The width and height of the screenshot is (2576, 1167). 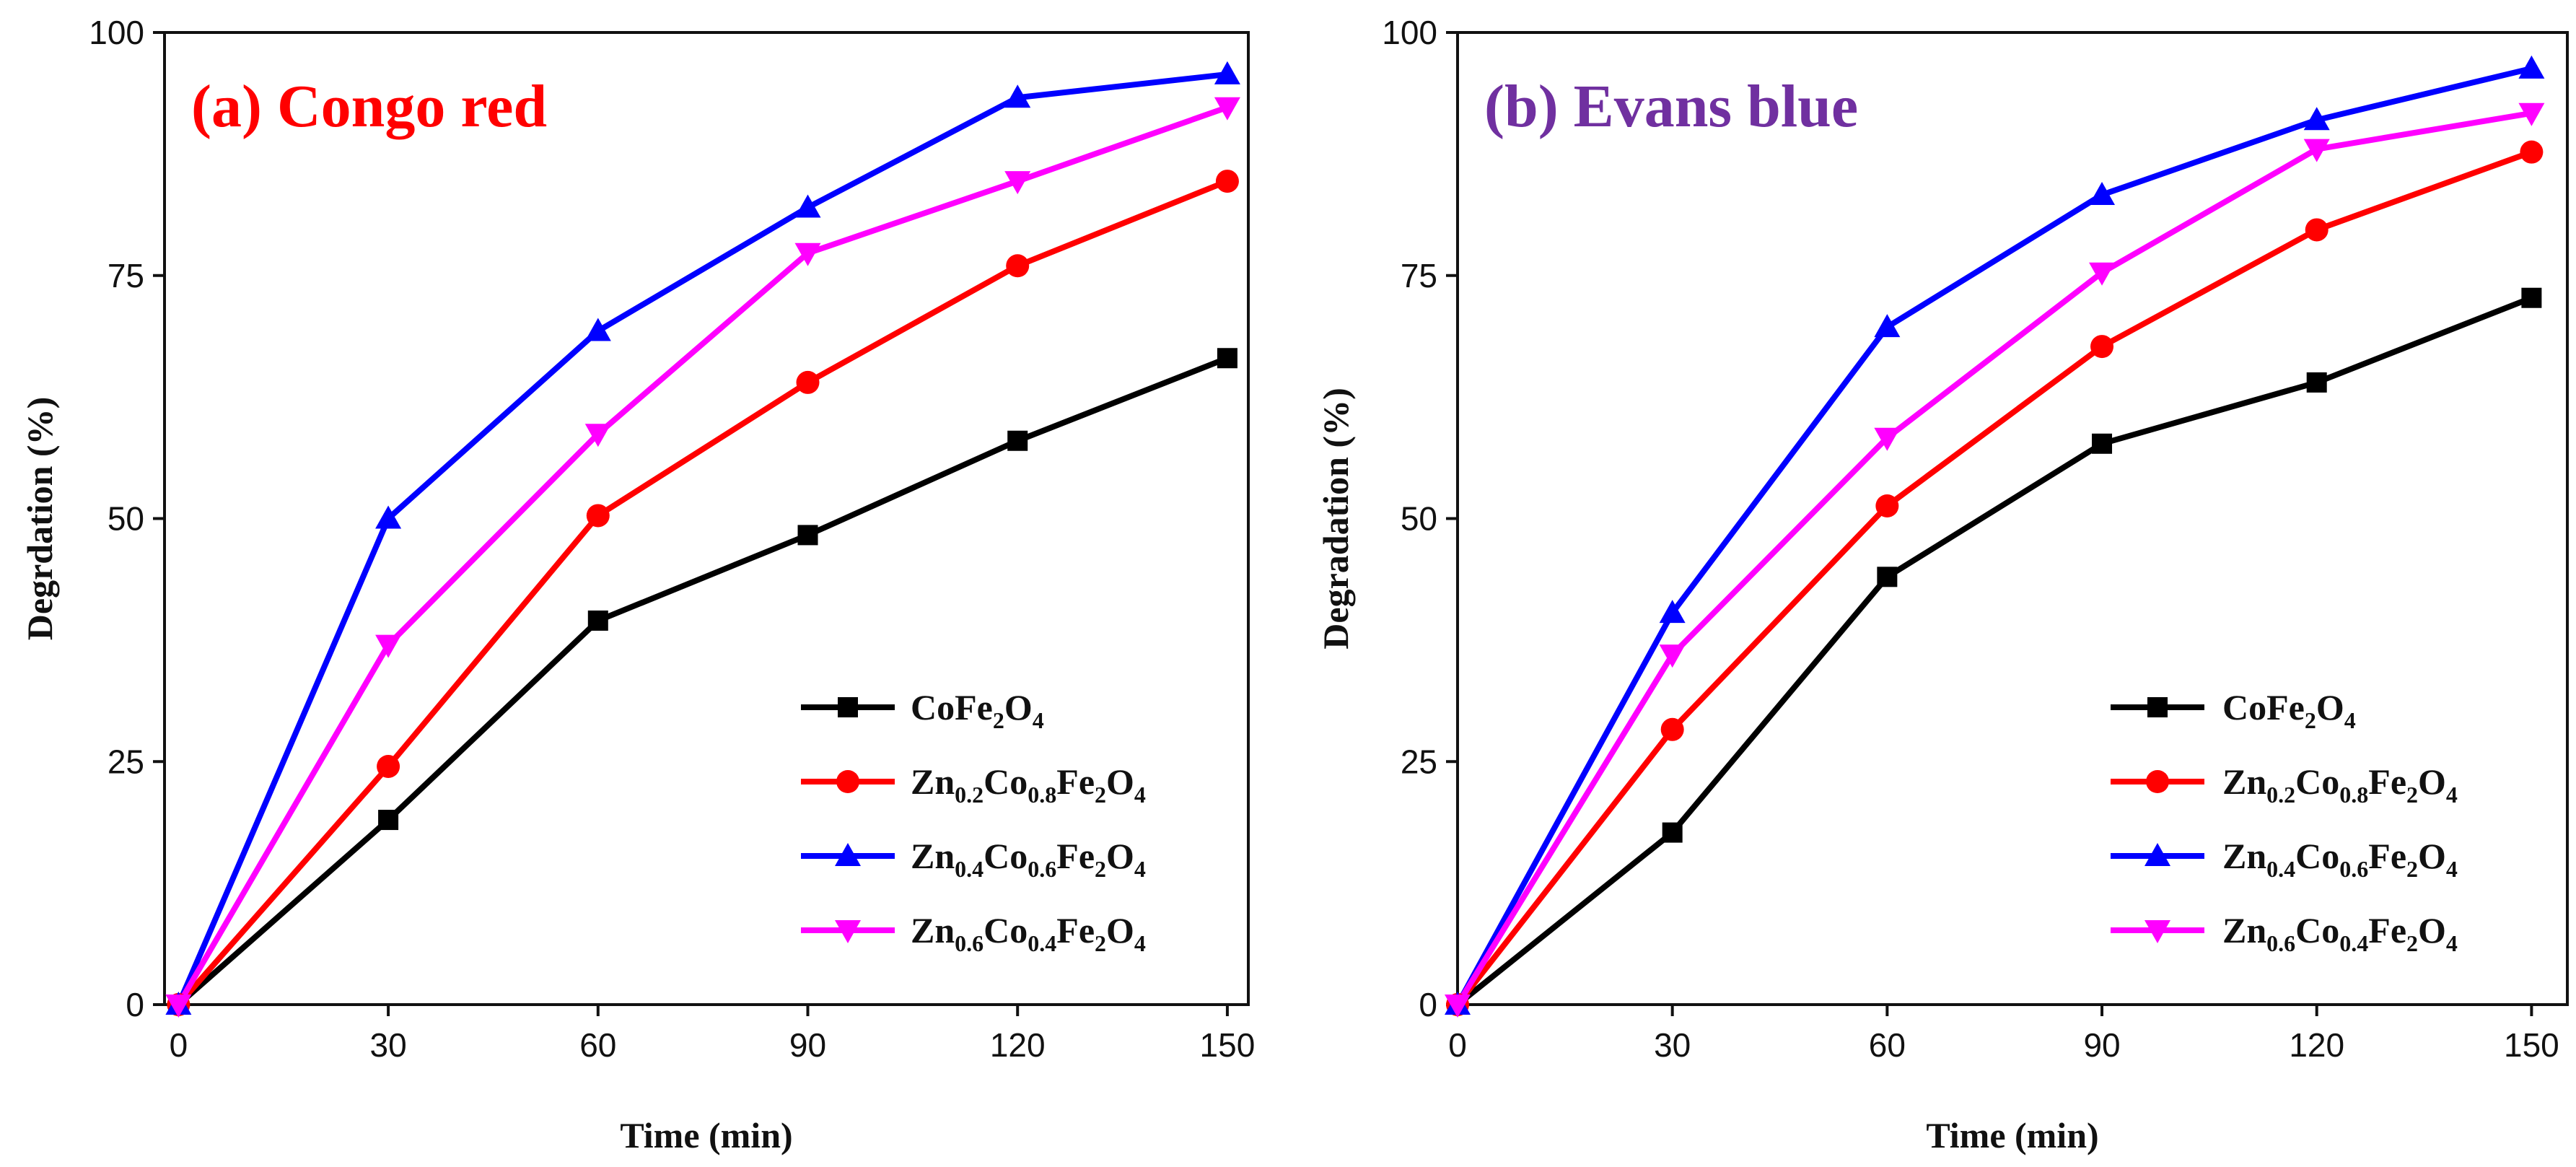 I want to click on y-axis-label: Degrdation (%), so click(x=39, y=518).